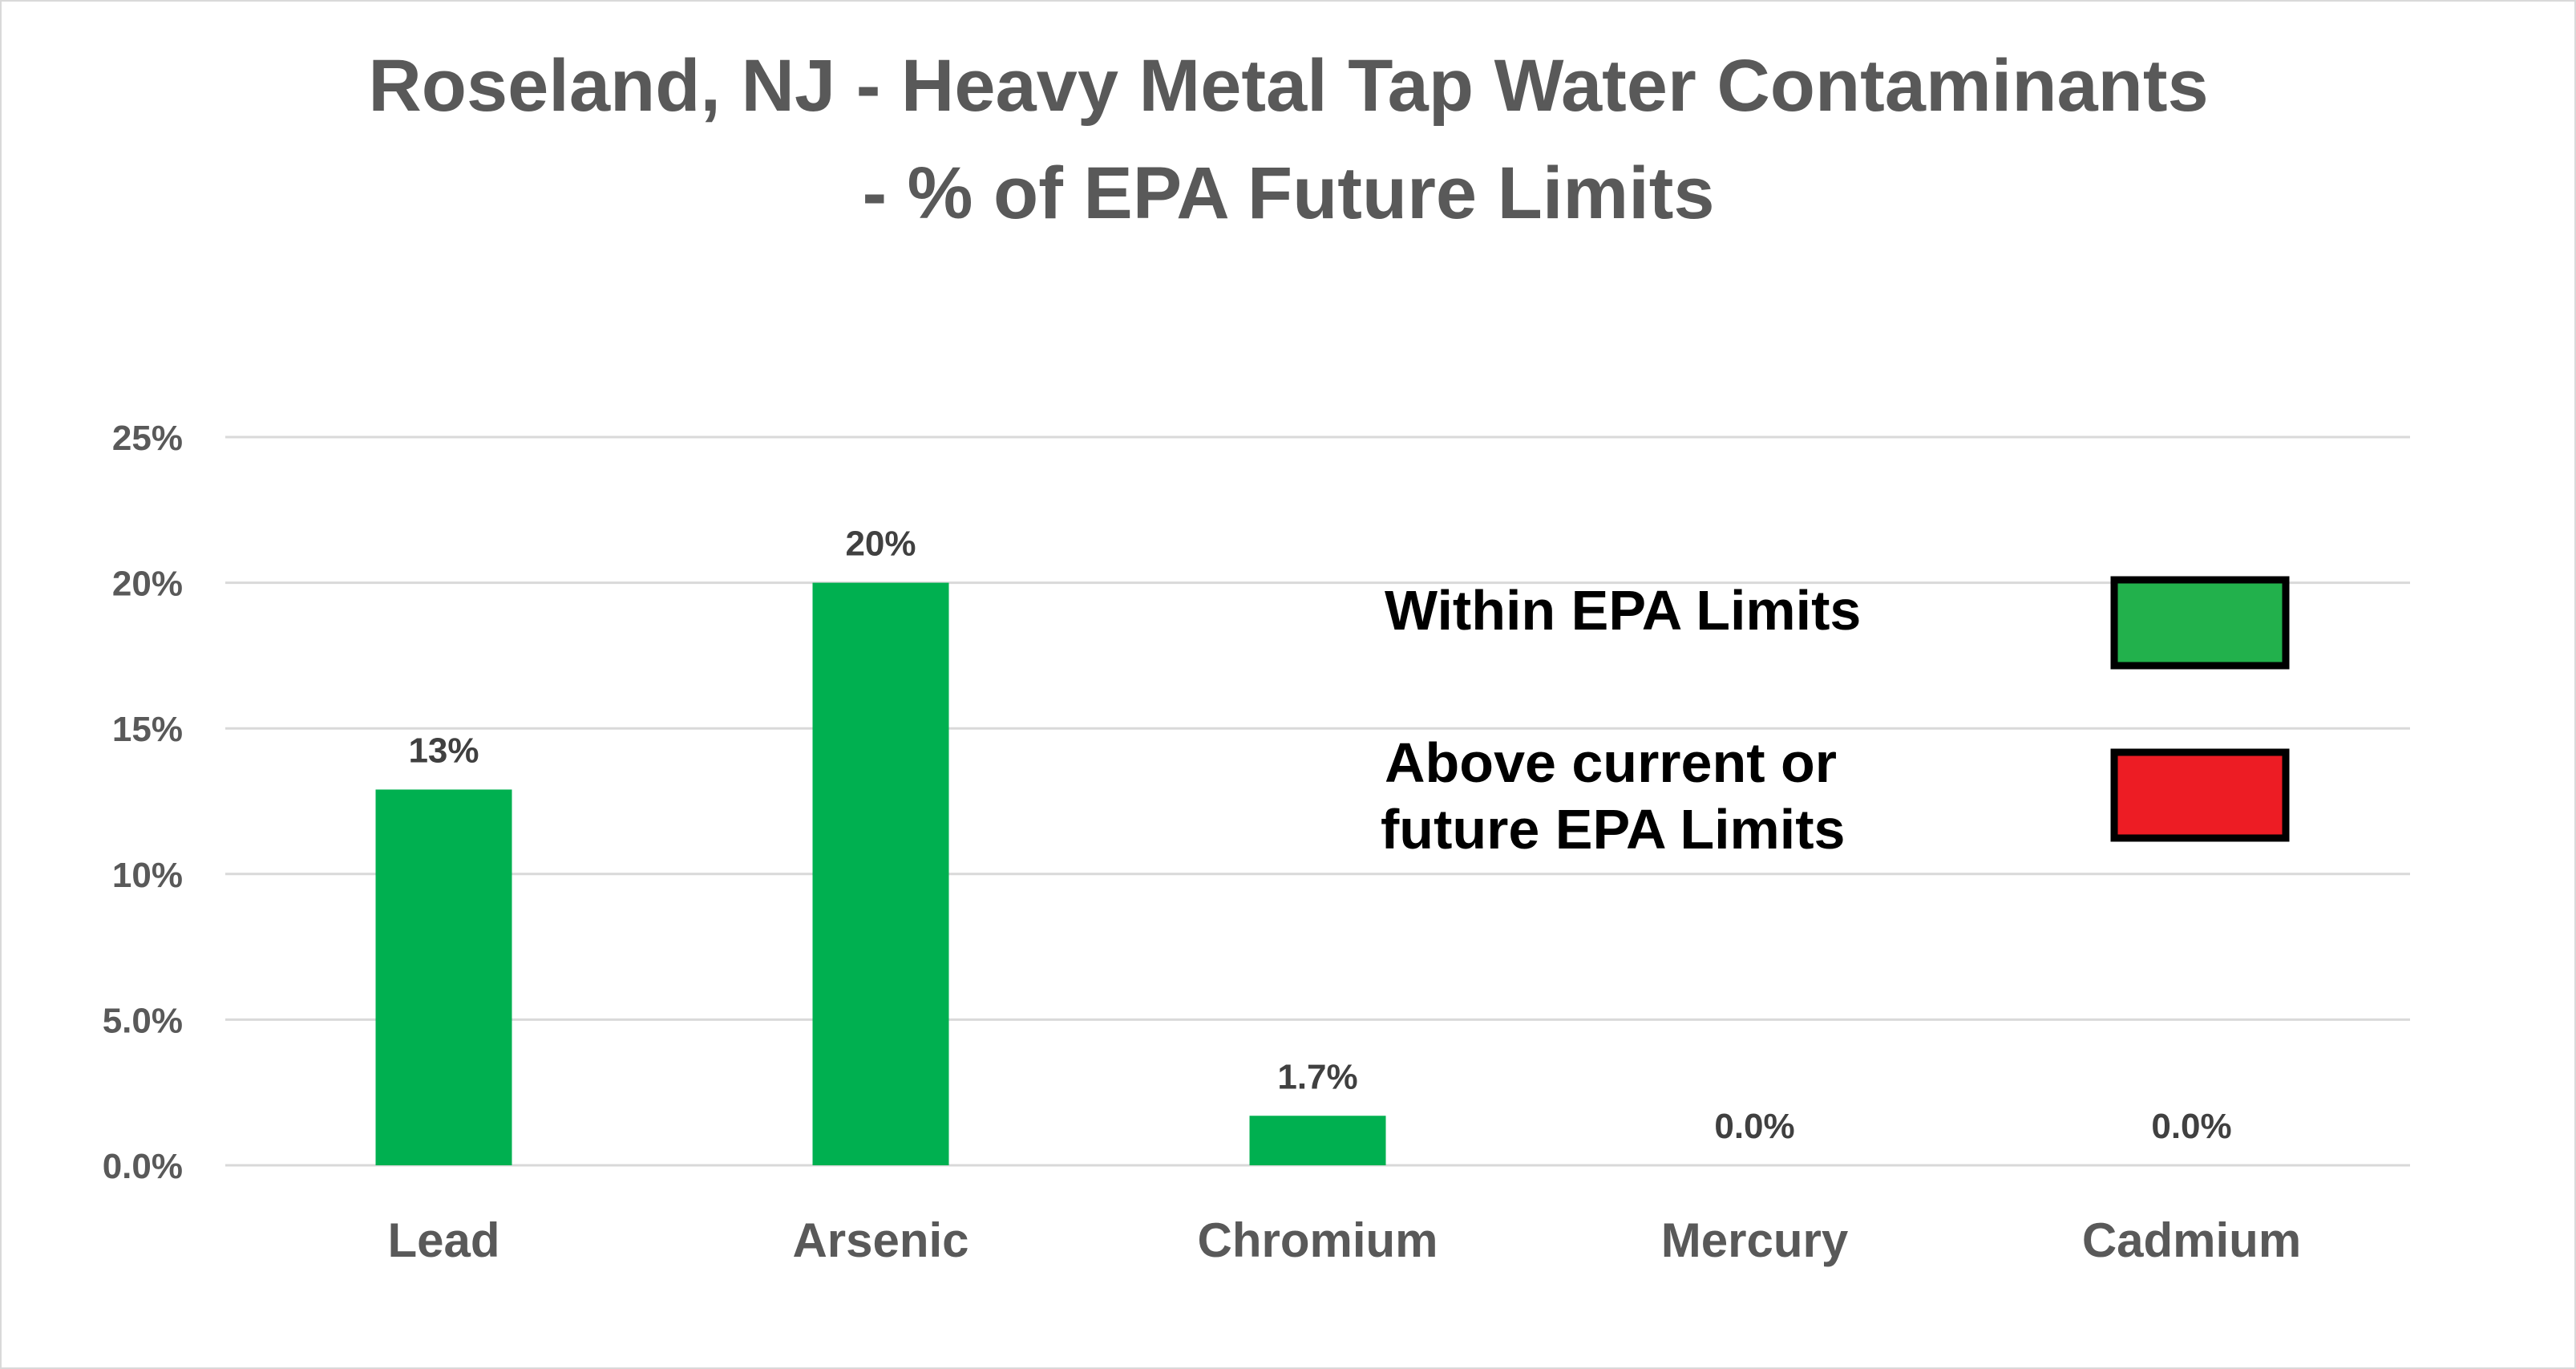 This screenshot has height=1369, width=2576. I want to click on x-axis-categories: Lead Arsenic Chromium Mercury Cadmium, so click(1344, 1240).